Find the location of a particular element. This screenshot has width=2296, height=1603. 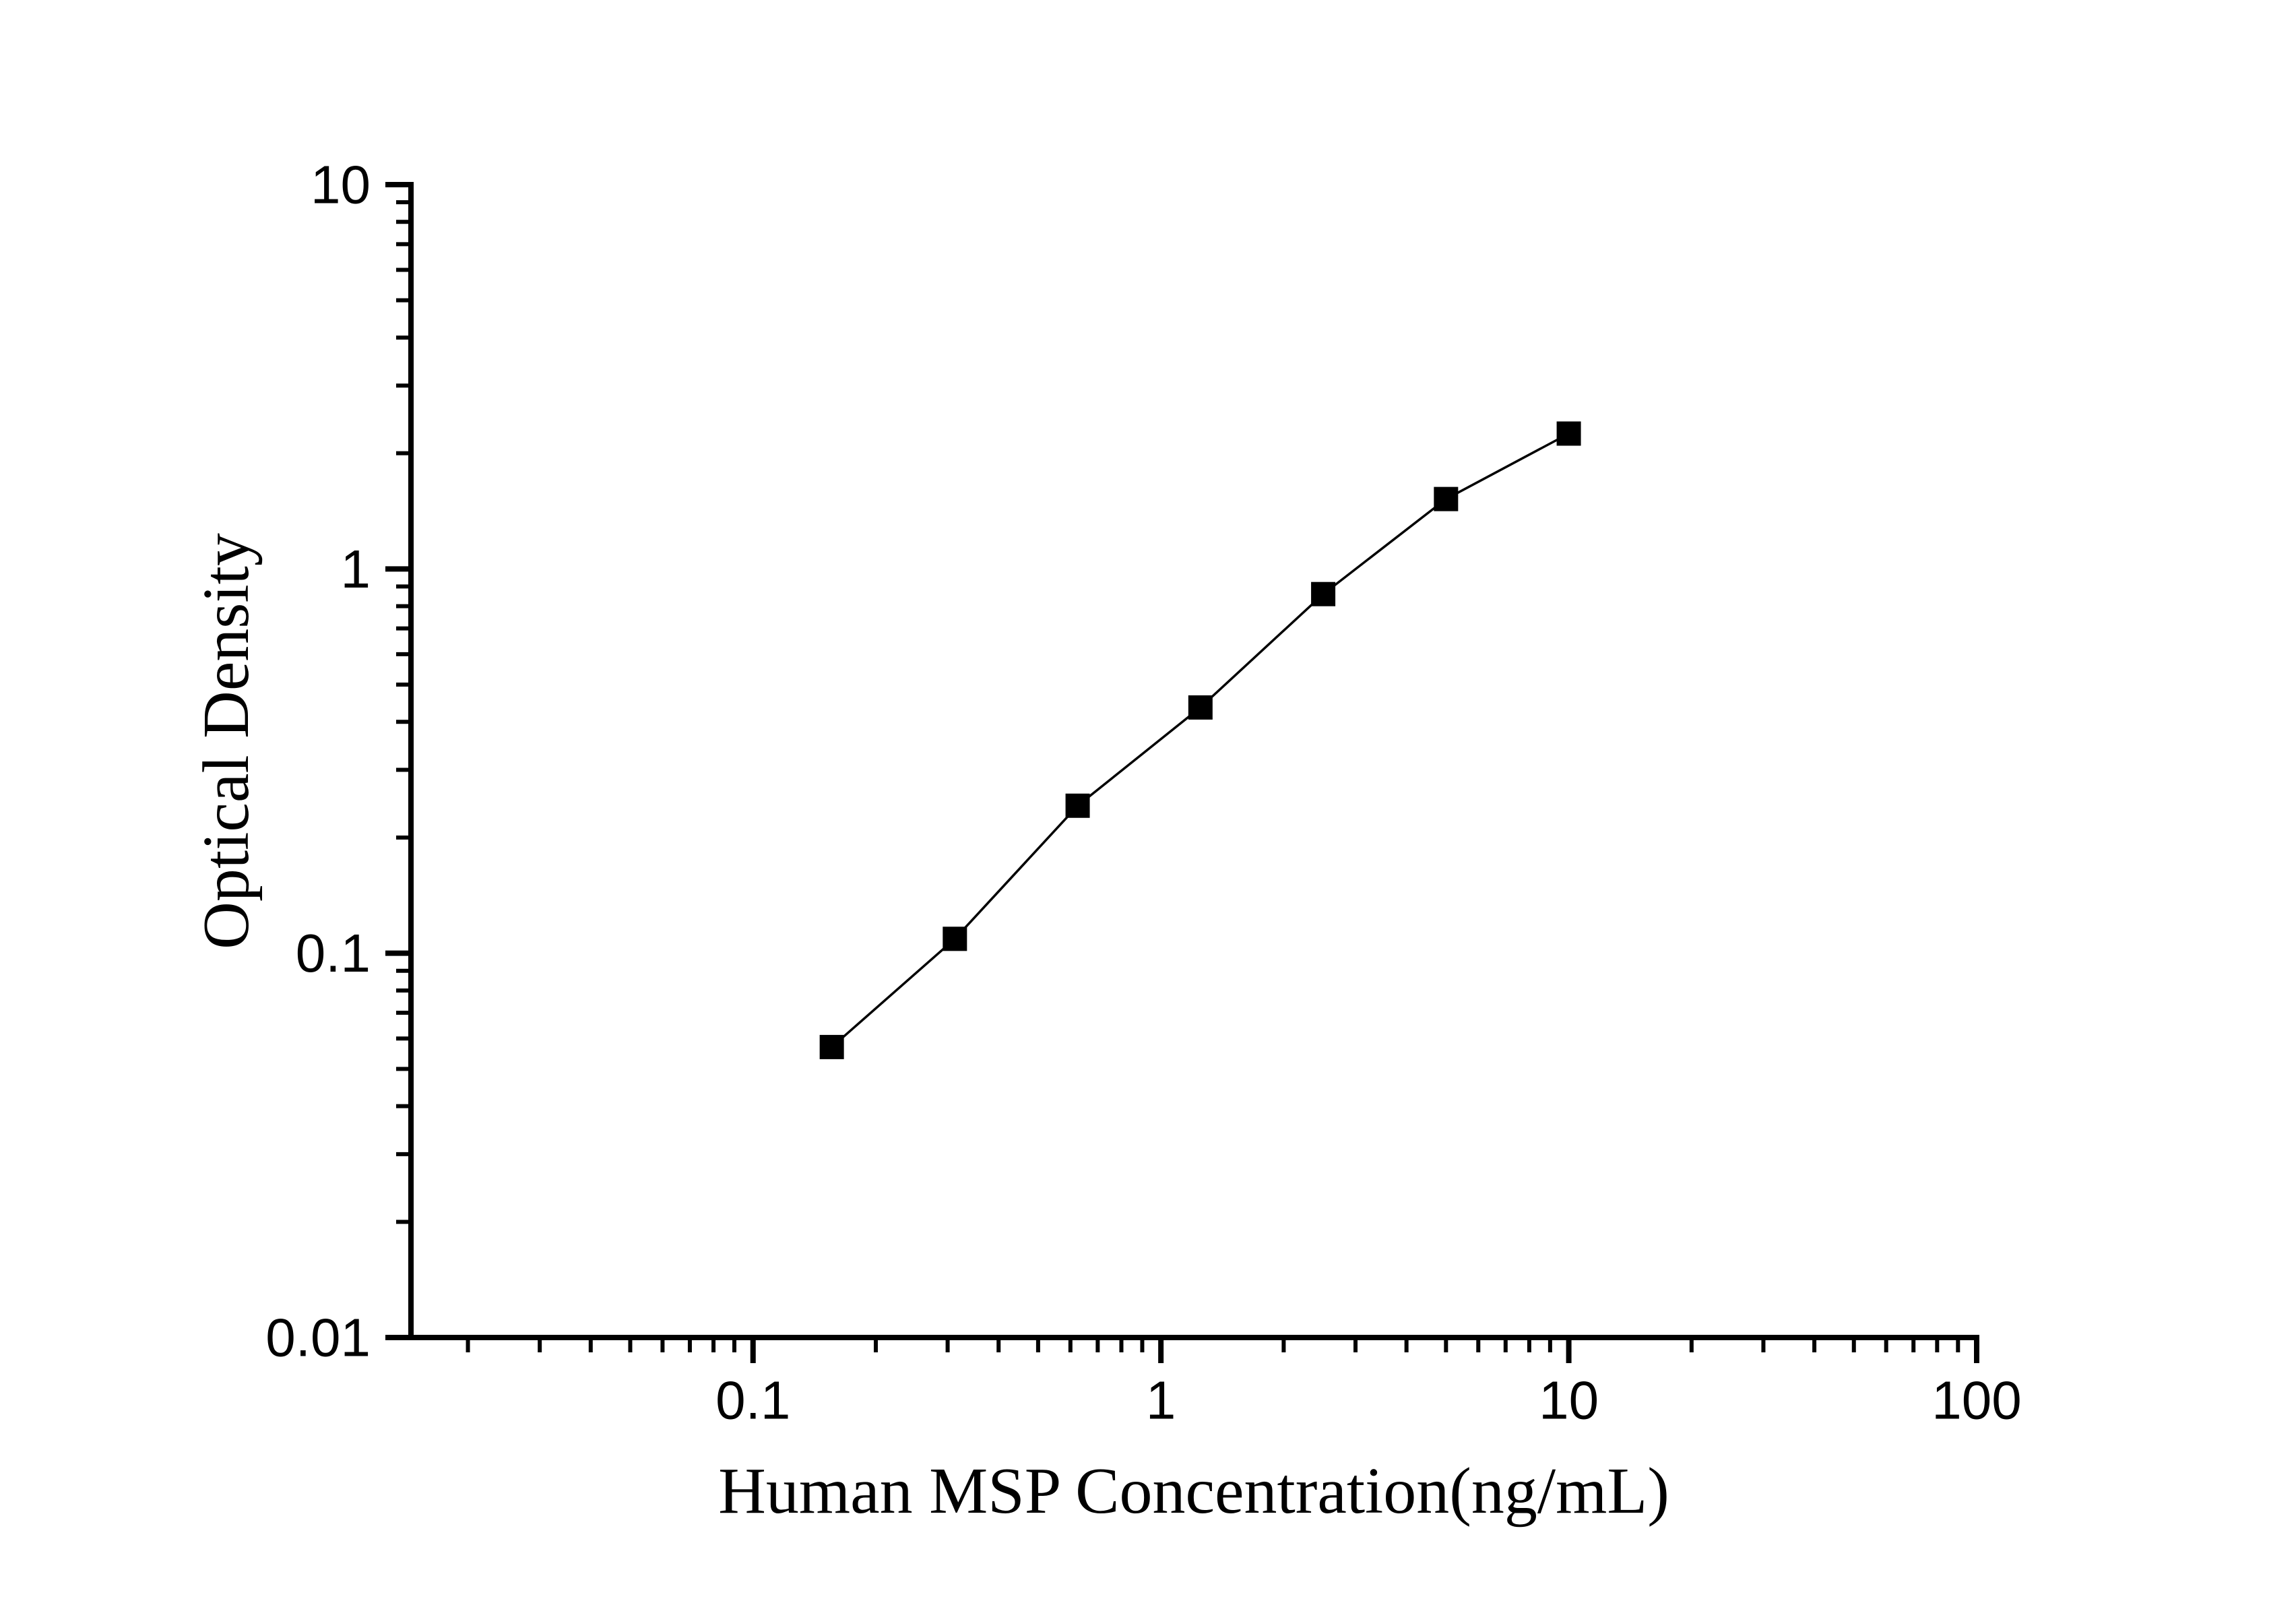

y-tick-label: 1 is located at coordinates (356, 569).